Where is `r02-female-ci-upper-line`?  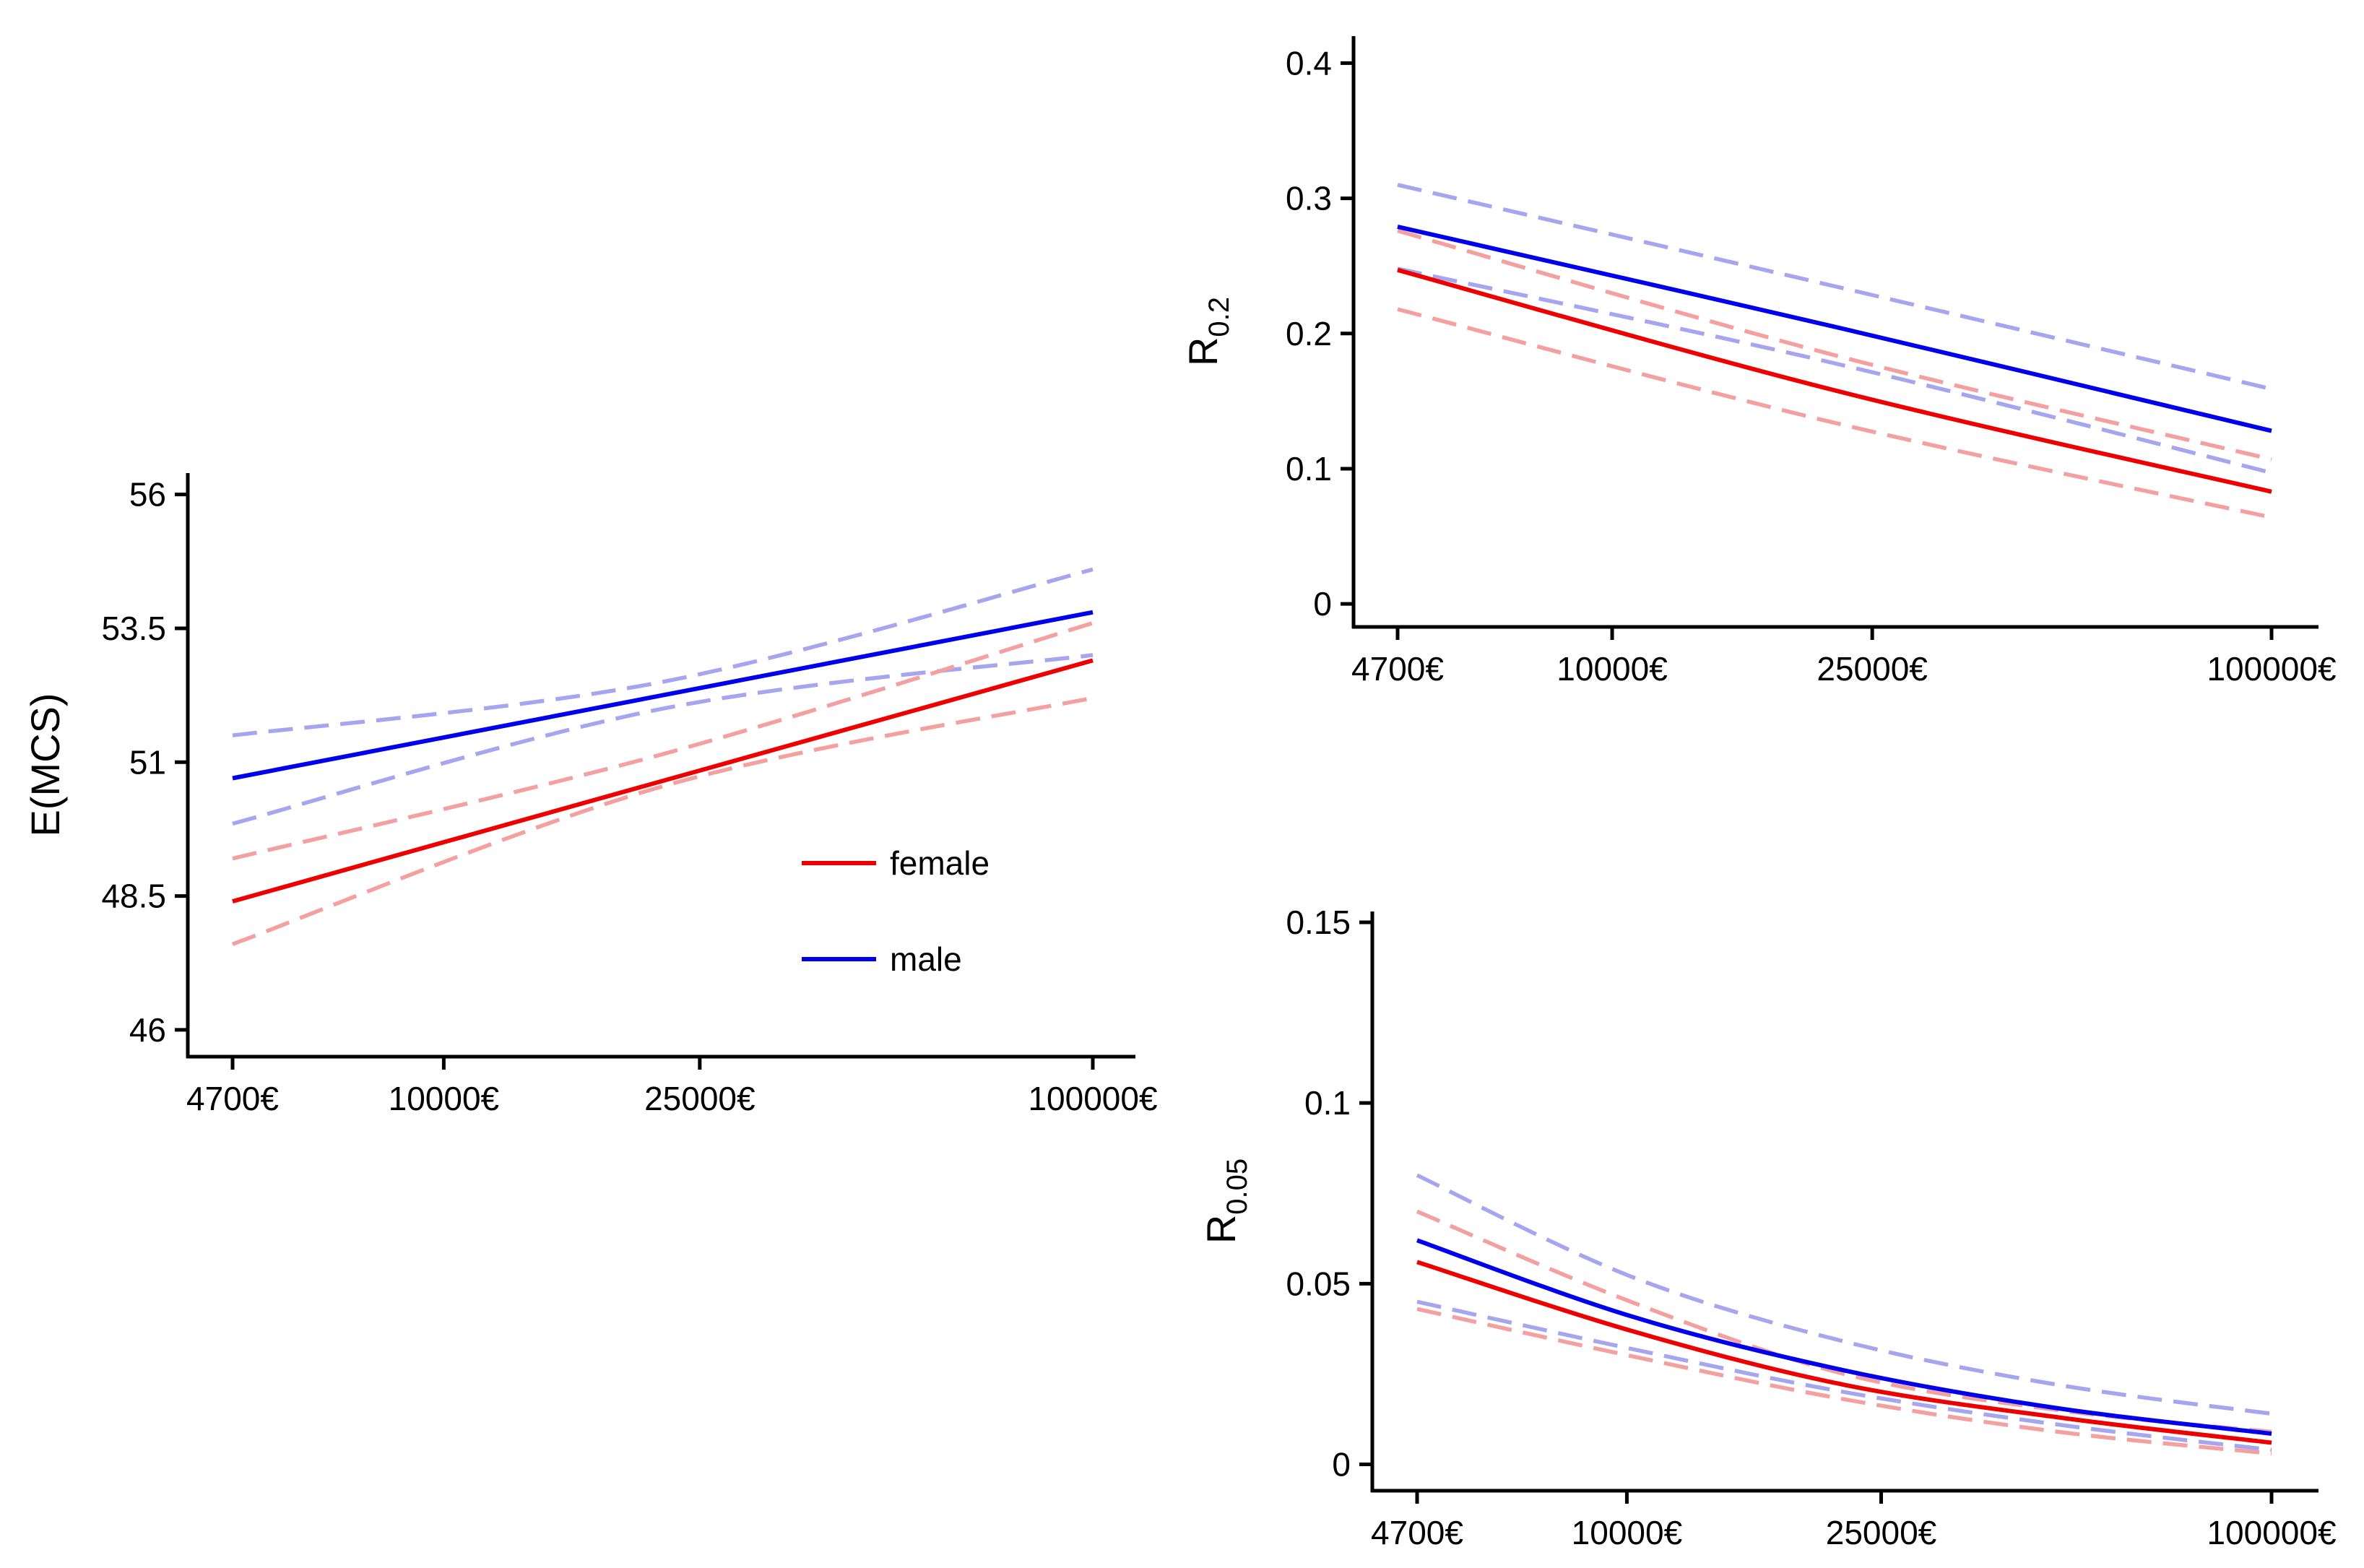 r02-female-ci-upper-line is located at coordinates (1834, 345).